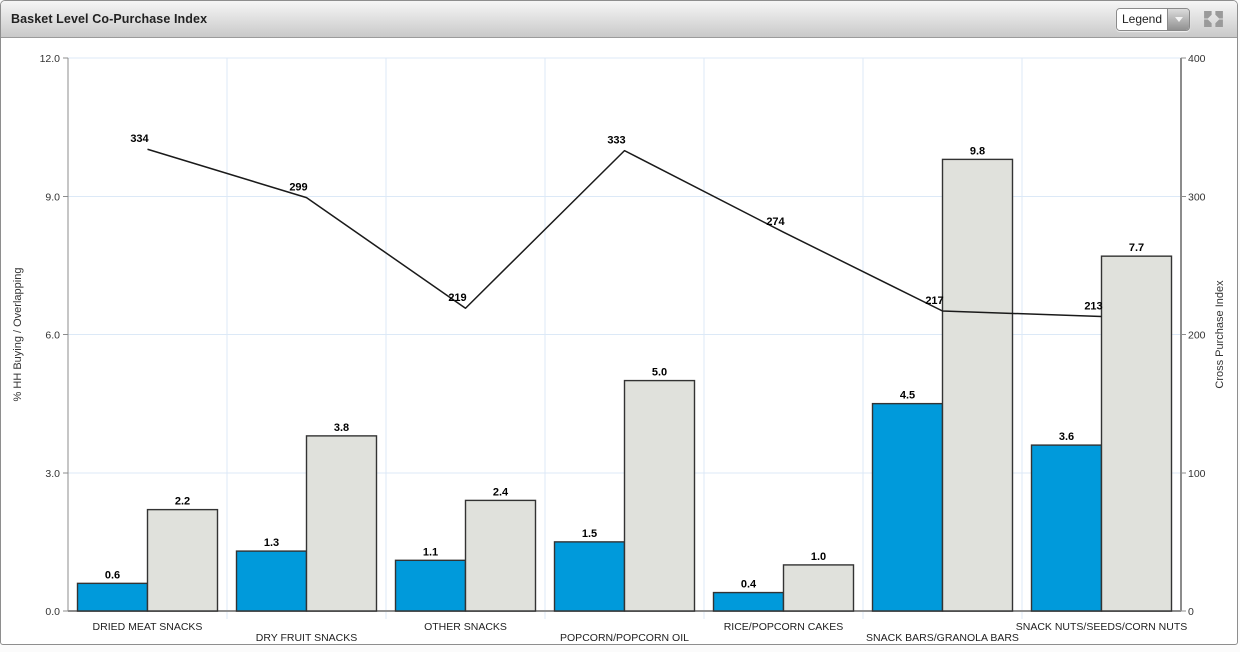 The height and width of the screenshot is (652, 1240). What do you see at coordinates (1220, 334) in the screenshot?
I see `y-axis-title-right: Cross Purchase Index` at bounding box center [1220, 334].